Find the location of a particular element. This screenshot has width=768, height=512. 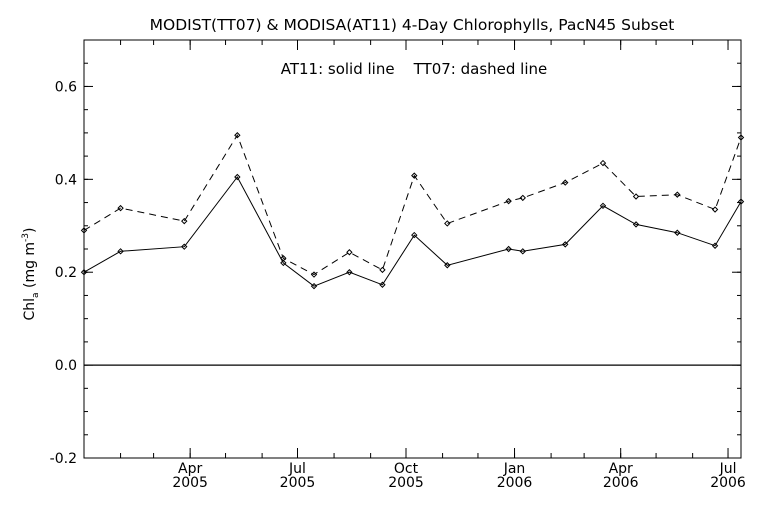

y-label-sub: a is located at coordinates (36, 295).